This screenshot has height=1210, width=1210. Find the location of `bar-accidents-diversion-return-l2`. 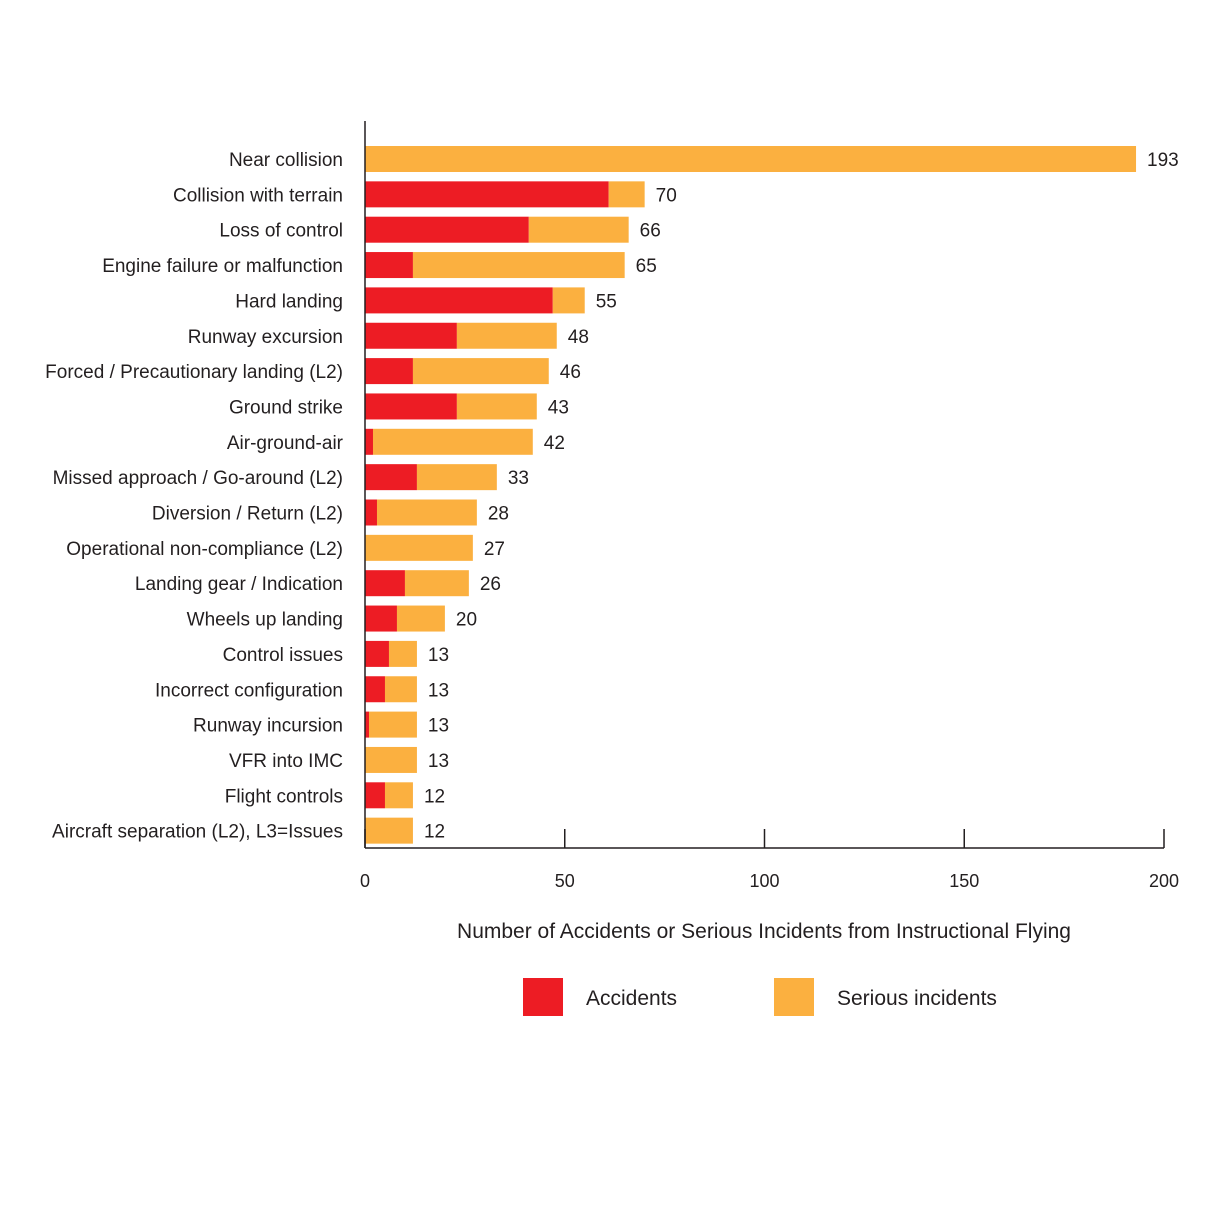

bar-accidents-diversion-return-l2 is located at coordinates (371, 512).